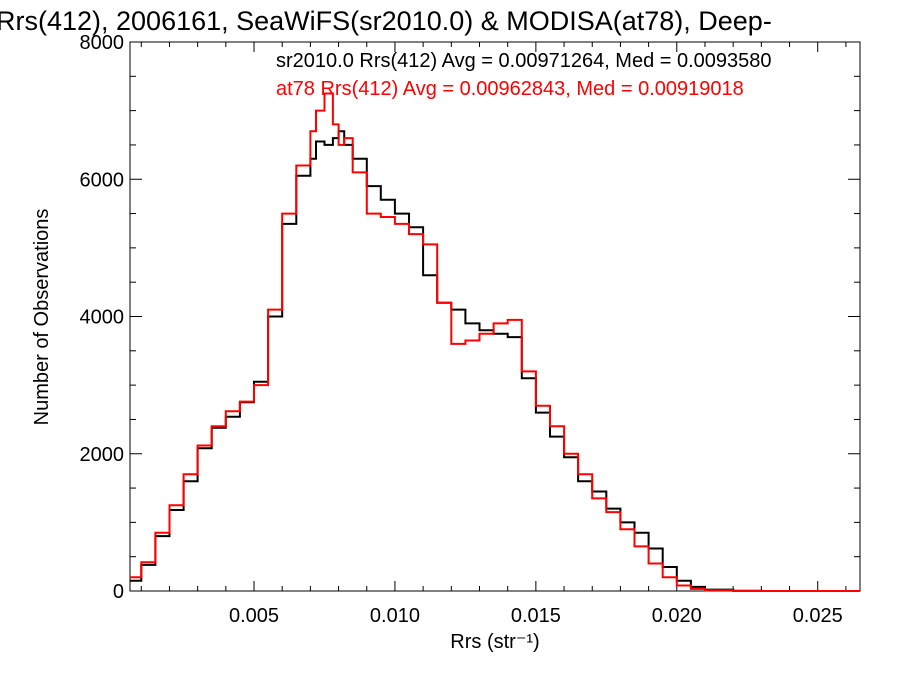 The height and width of the screenshot is (675, 900). I want to click on y-tick-label: 0, so click(118, 592).